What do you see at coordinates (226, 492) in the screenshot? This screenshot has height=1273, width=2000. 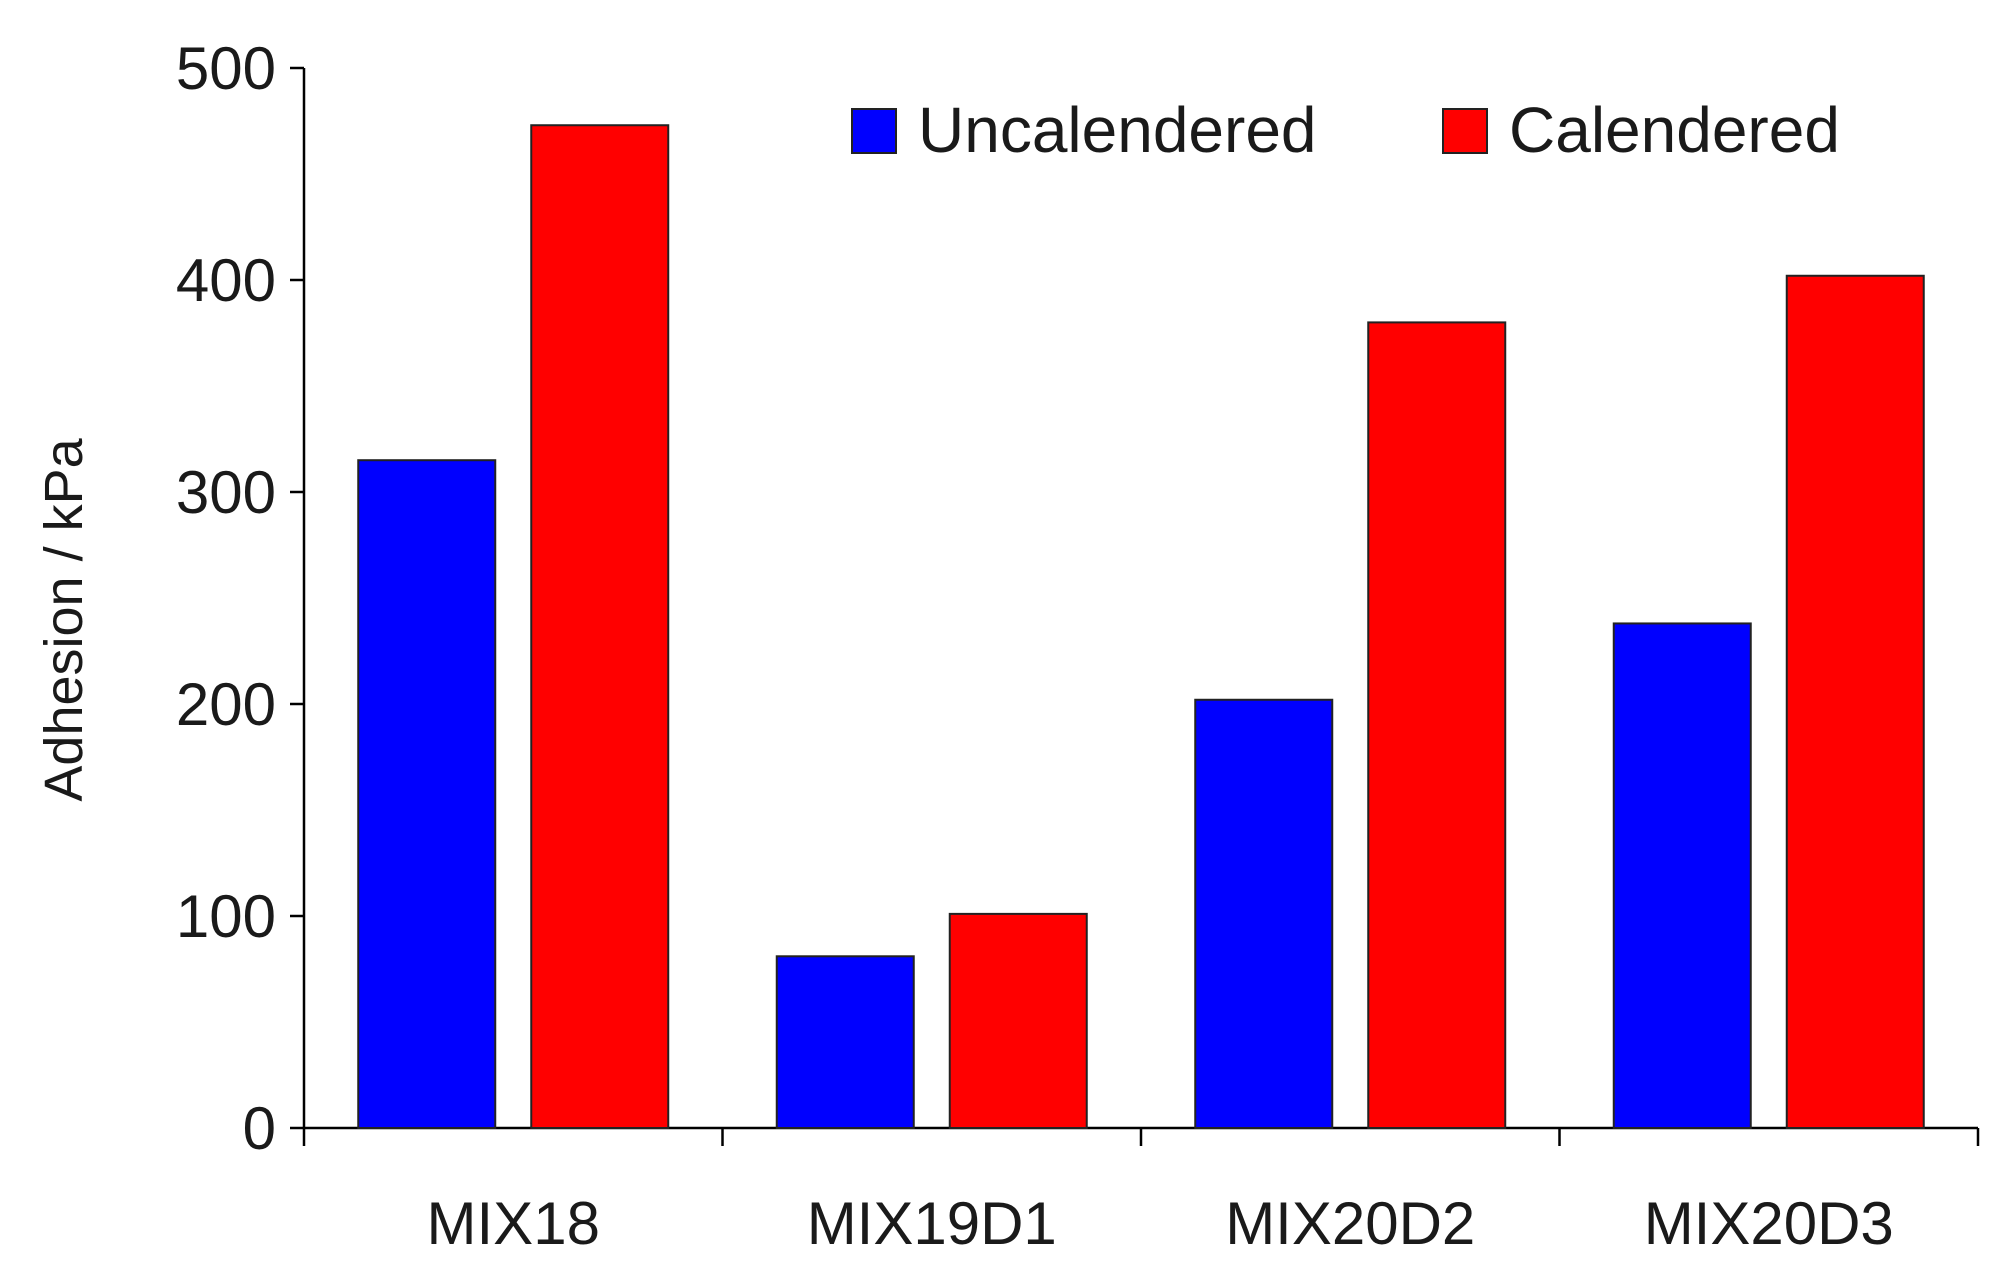 I see `y-tick-label: 300` at bounding box center [226, 492].